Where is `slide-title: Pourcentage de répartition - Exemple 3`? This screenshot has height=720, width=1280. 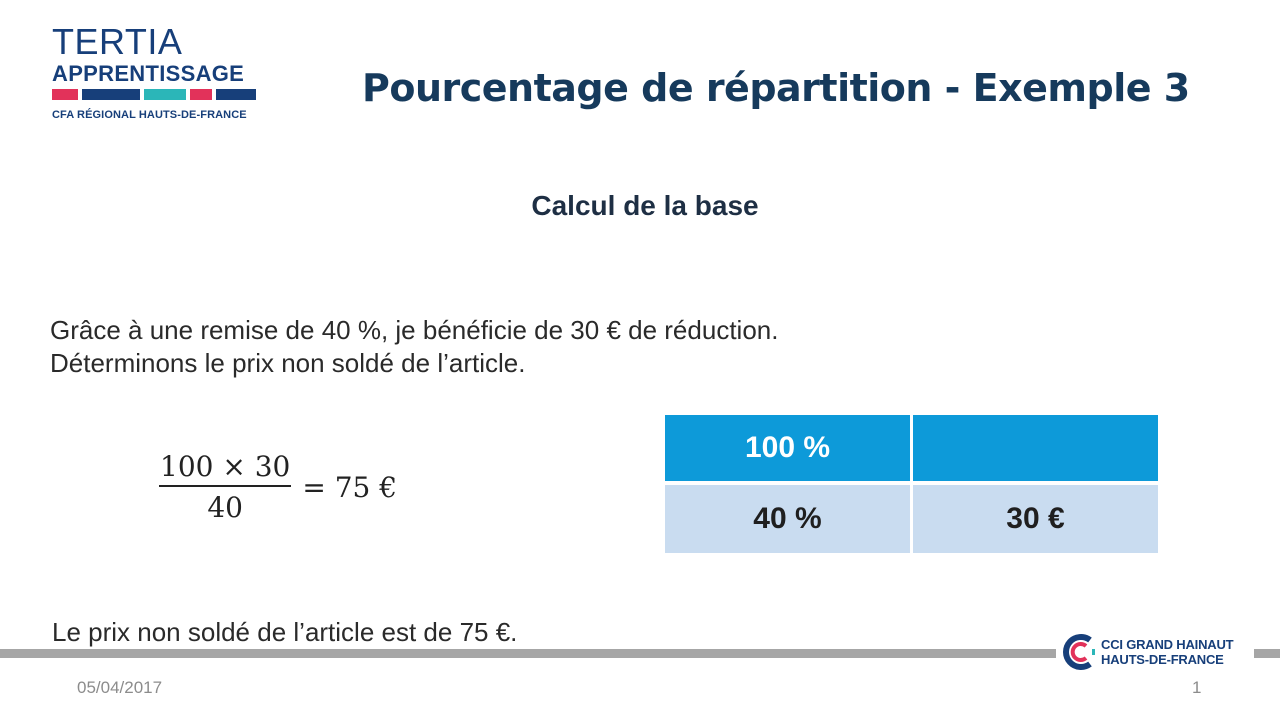 slide-title: Pourcentage de répartition - Exemple 3 is located at coordinates (776, 88).